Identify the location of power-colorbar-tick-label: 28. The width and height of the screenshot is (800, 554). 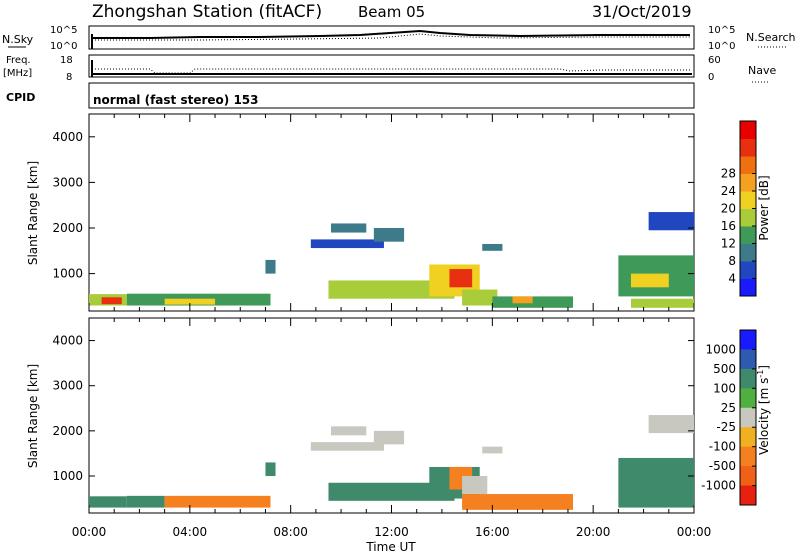
(728, 174).